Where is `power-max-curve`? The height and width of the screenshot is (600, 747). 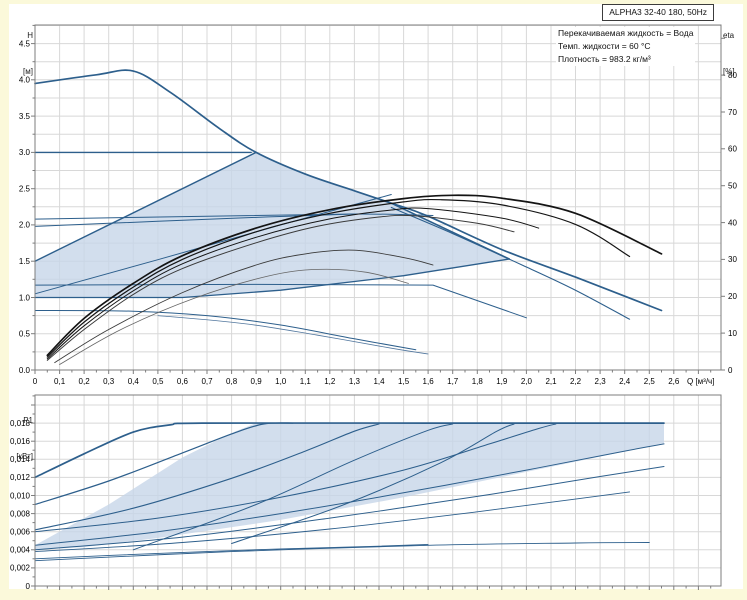 power-max-curve is located at coordinates (349, 450).